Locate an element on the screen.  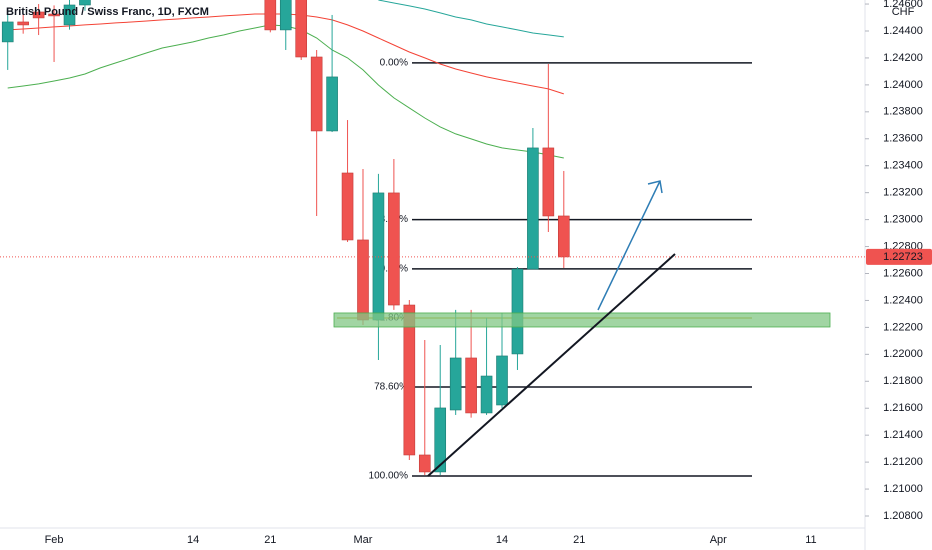
y-tick-label: 1.21600 is located at coordinates (903, 408).